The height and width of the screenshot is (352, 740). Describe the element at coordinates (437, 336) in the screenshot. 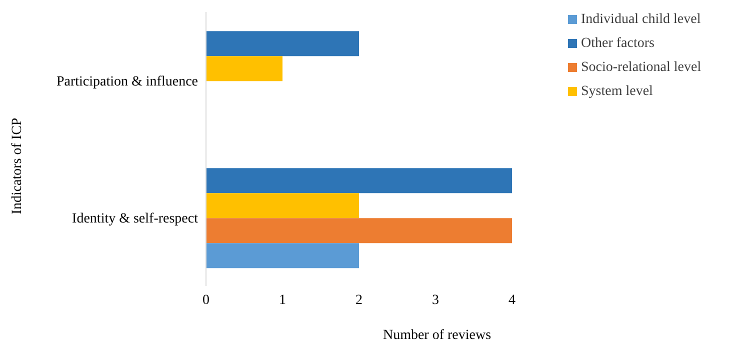

I see `x-axis-title: Number of reviews` at that location.